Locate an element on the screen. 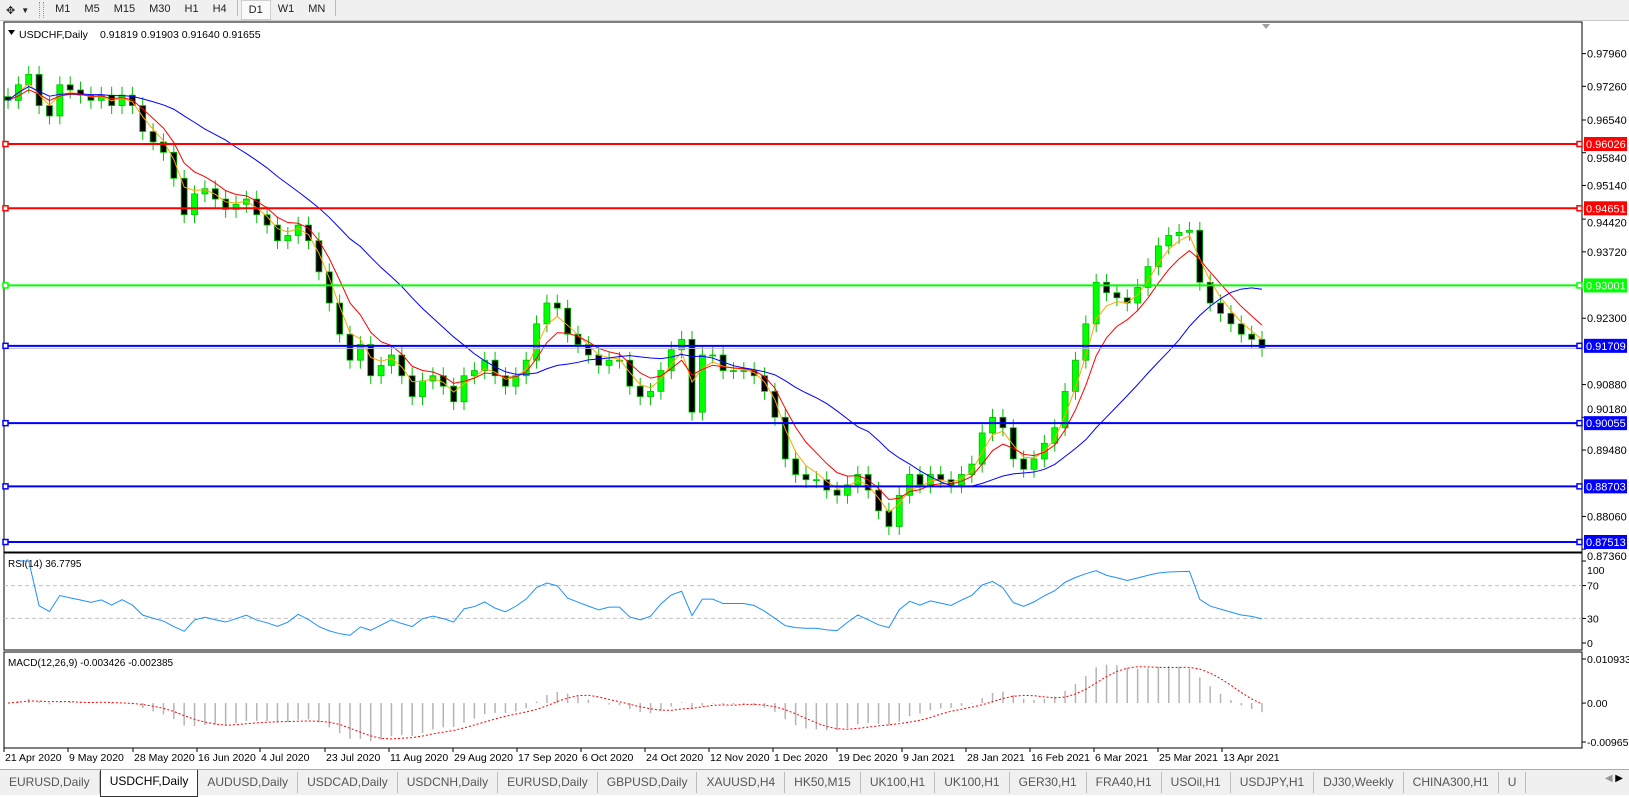 Image resolution: width=1629 pixels, height=797 pixels. timeframe-m1: M1 is located at coordinates (63, 9).